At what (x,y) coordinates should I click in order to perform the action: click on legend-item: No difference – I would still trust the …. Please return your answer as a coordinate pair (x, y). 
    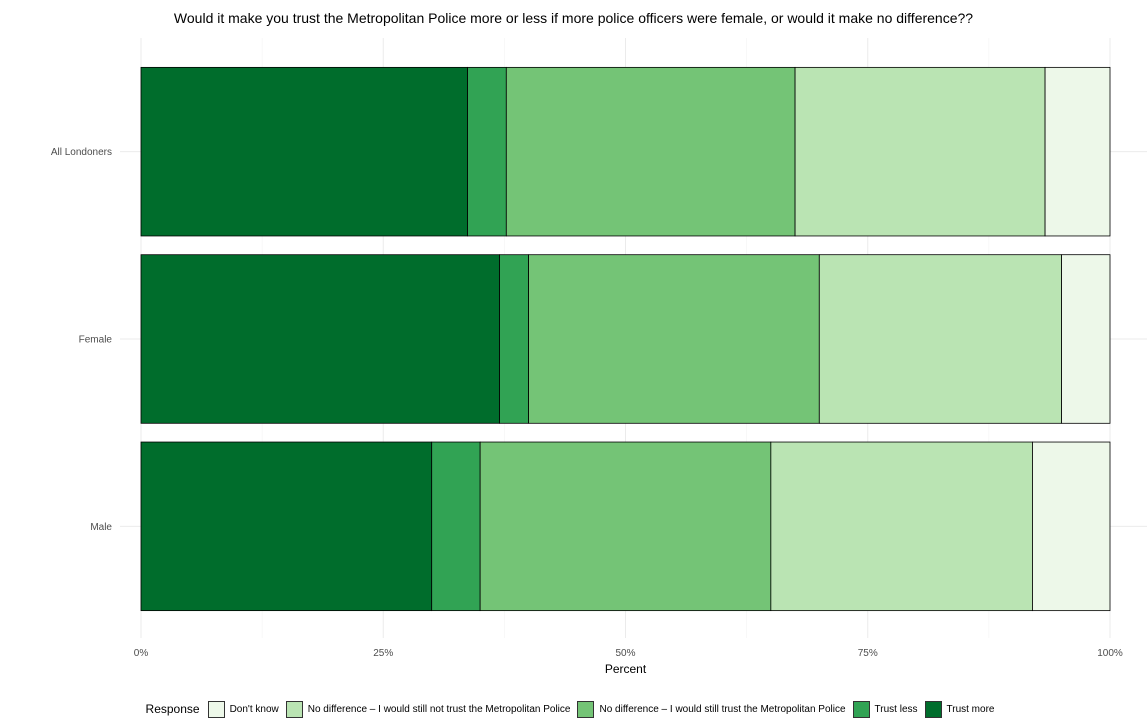
    Looking at the image, I should click on (711, 709).